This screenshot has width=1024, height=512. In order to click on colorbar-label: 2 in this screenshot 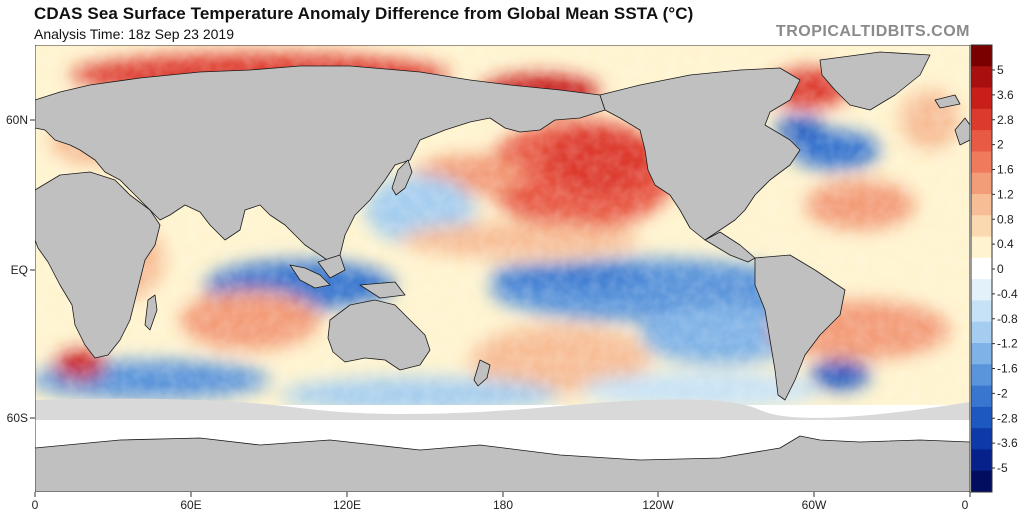, I will do `click(1000, 145)`.